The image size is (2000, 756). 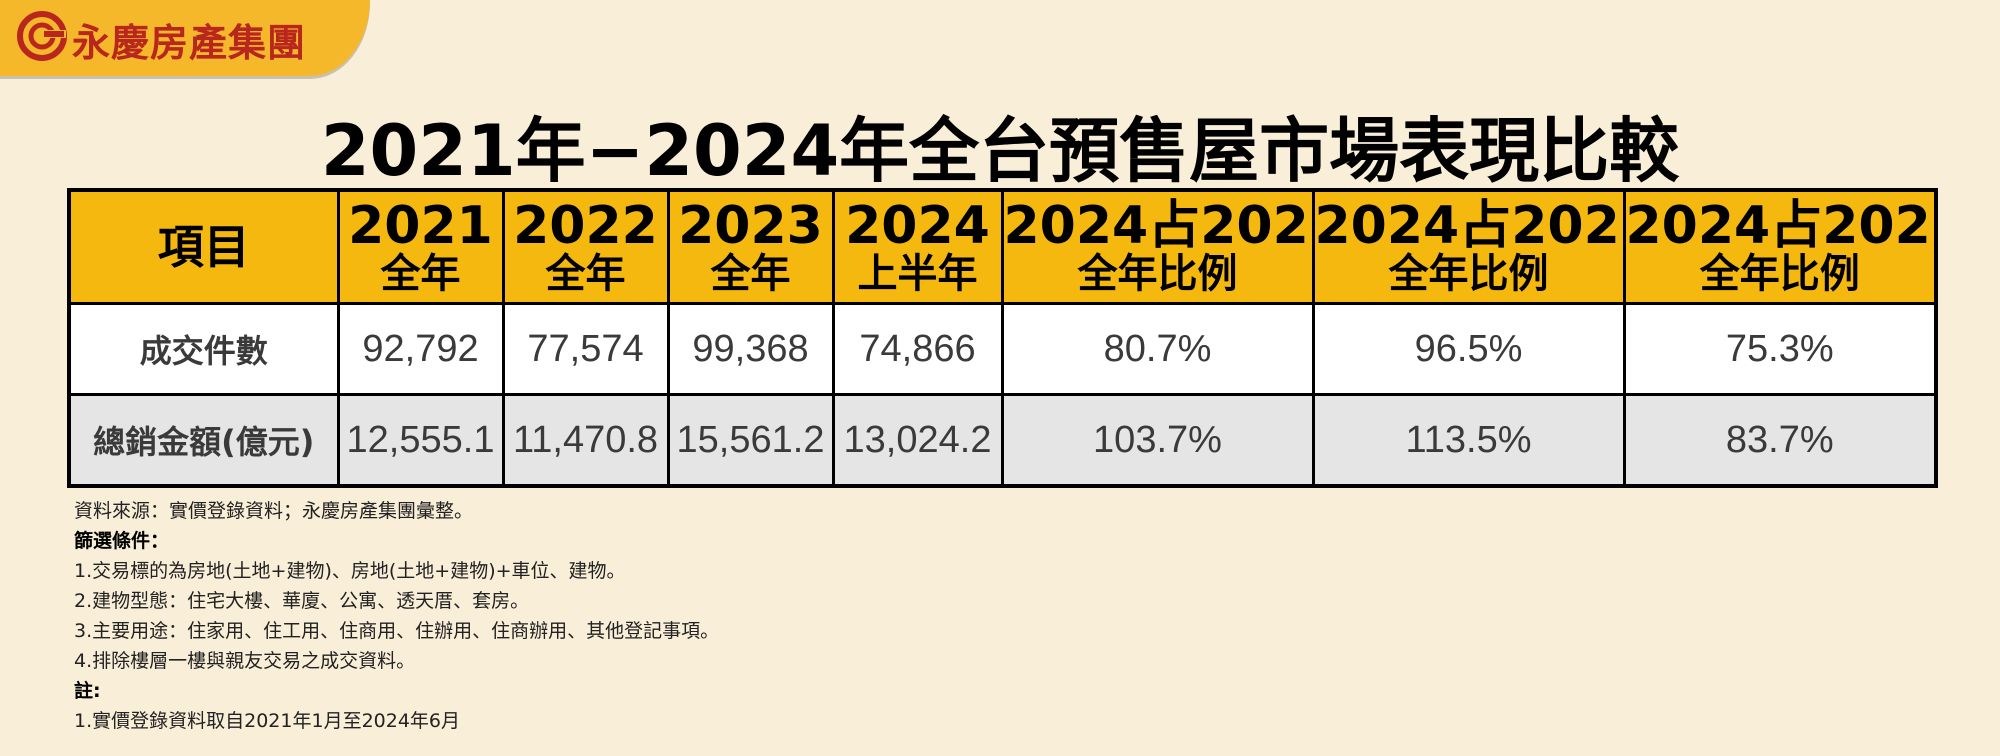 What do you see at coordinates (267, 721) in the screenshot?
I see `remark-item: 1.實價登錄資料取自2021年1月至2024年6月` at bounding box center [267, 721].